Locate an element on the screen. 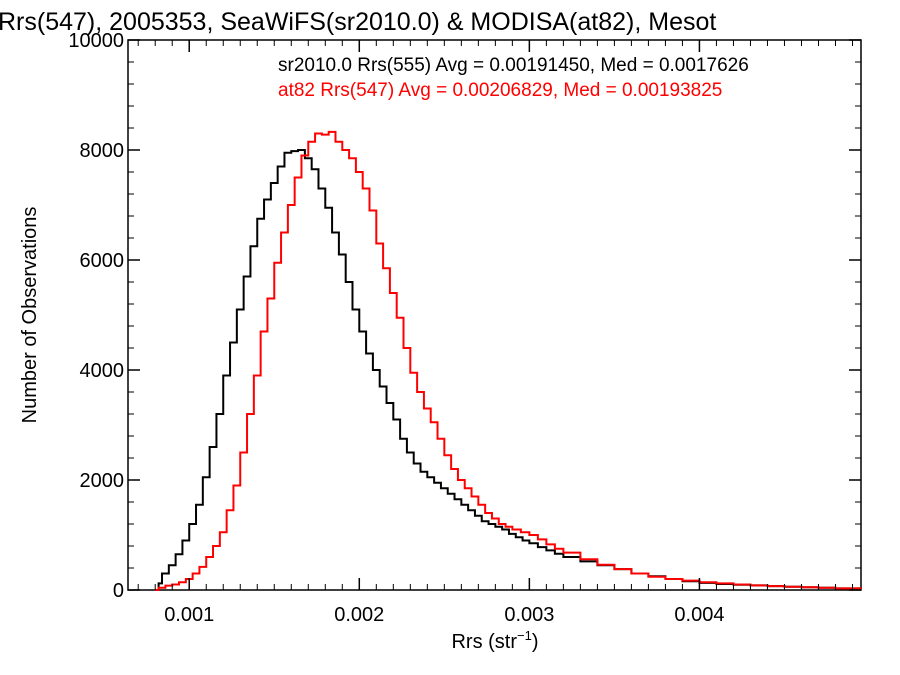 The image size is (900, 675). y-tick-label: 10000 is located at coordinates (96, 41).